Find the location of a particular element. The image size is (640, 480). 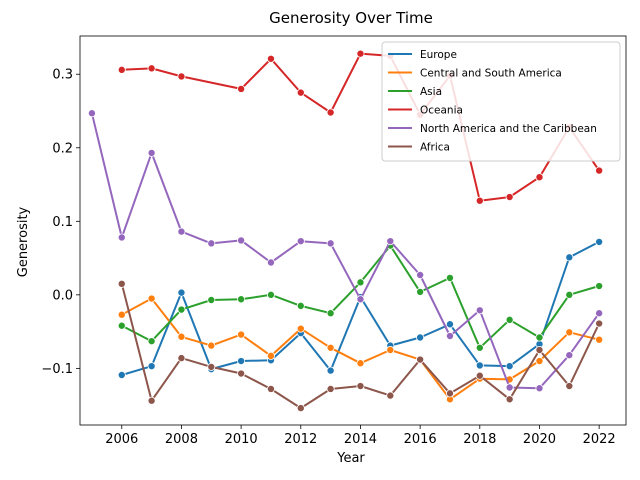

x-tick-label: 2012 is located at coordinates (300, 439).